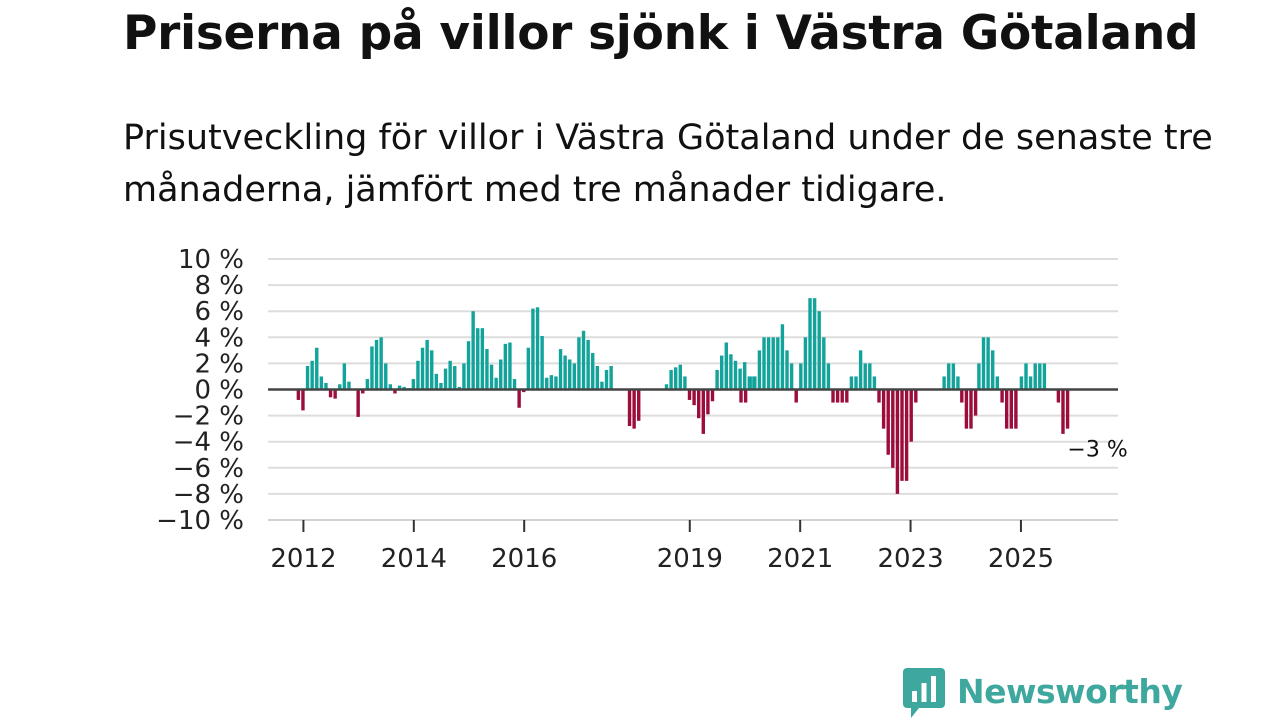 Image resolution: width=1280 pixels, height=720 pixels. What do you see at coordinates (1070, 691) in the screenshot?
I see `brand-name: Newsworthy` at bounding box center [1070, 691].